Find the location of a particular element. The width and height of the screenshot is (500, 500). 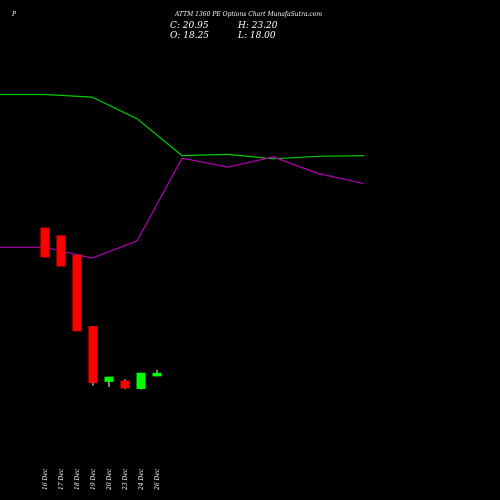

x-tick-label: 17 Dec is located at coordinates (61, 479).